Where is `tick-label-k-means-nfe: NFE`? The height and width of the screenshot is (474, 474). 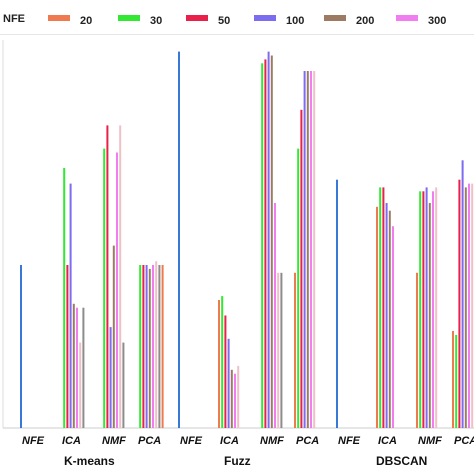 tick-label-k-means-nfe: NFE is located at coordinates (33, 441).